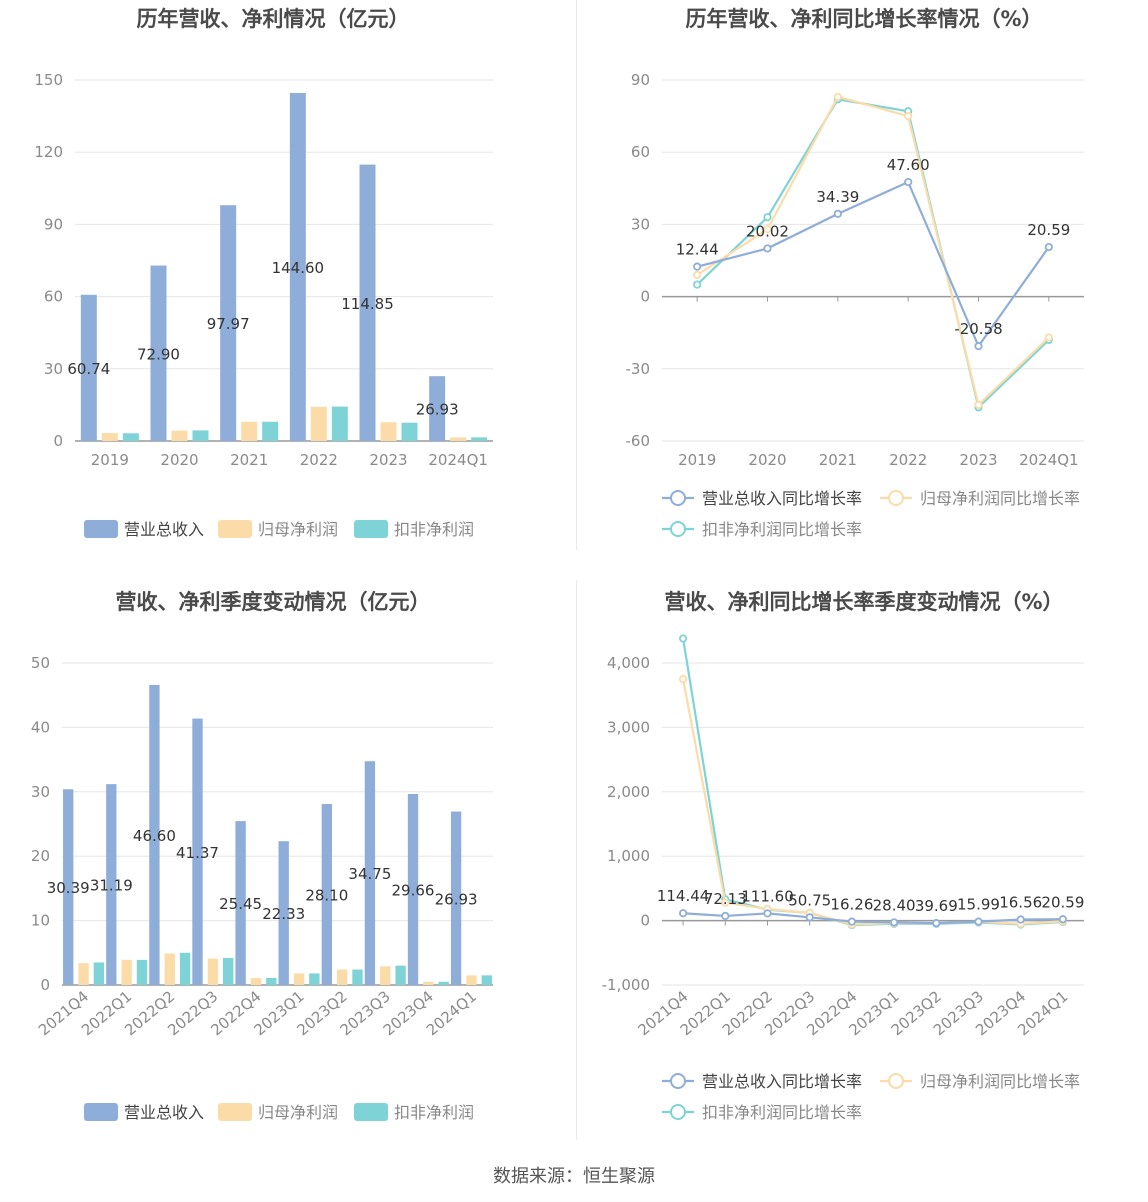 The height and width of the screenshot is (1202, 1148). Describe the element at coordinates (782, 529) in the screenshot. I see `legend-label: 扣非净利润同比增长率` at that location.